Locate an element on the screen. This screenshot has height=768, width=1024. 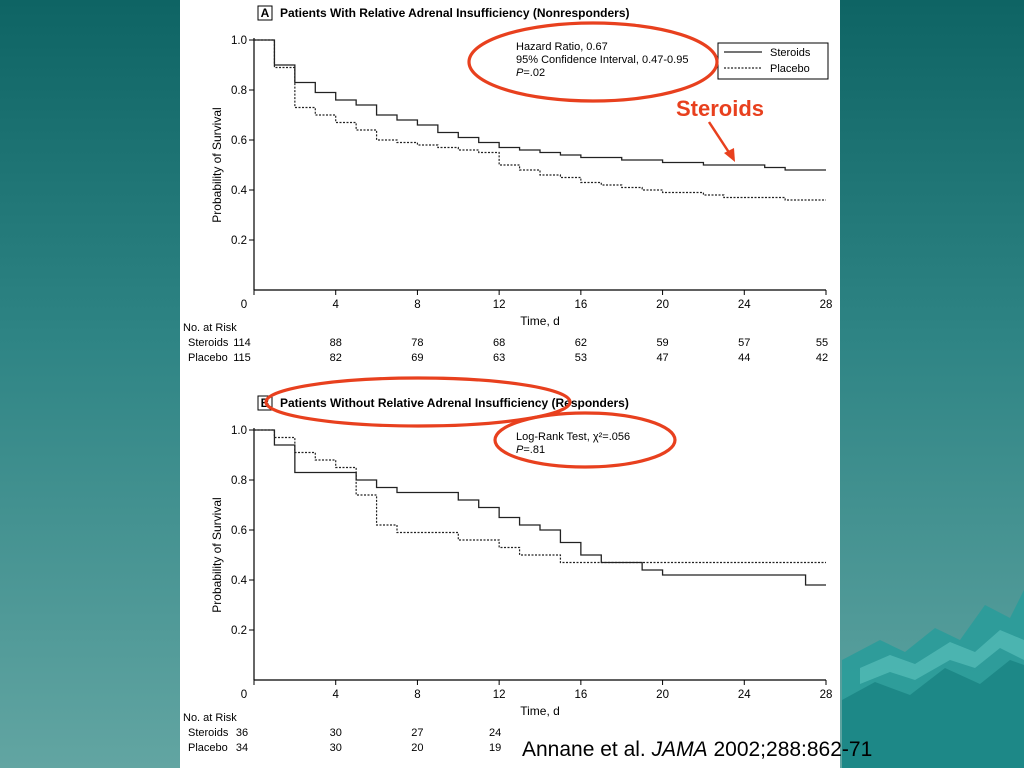
callout-steroids-label: Steroids is located at coordinates (720, 108).